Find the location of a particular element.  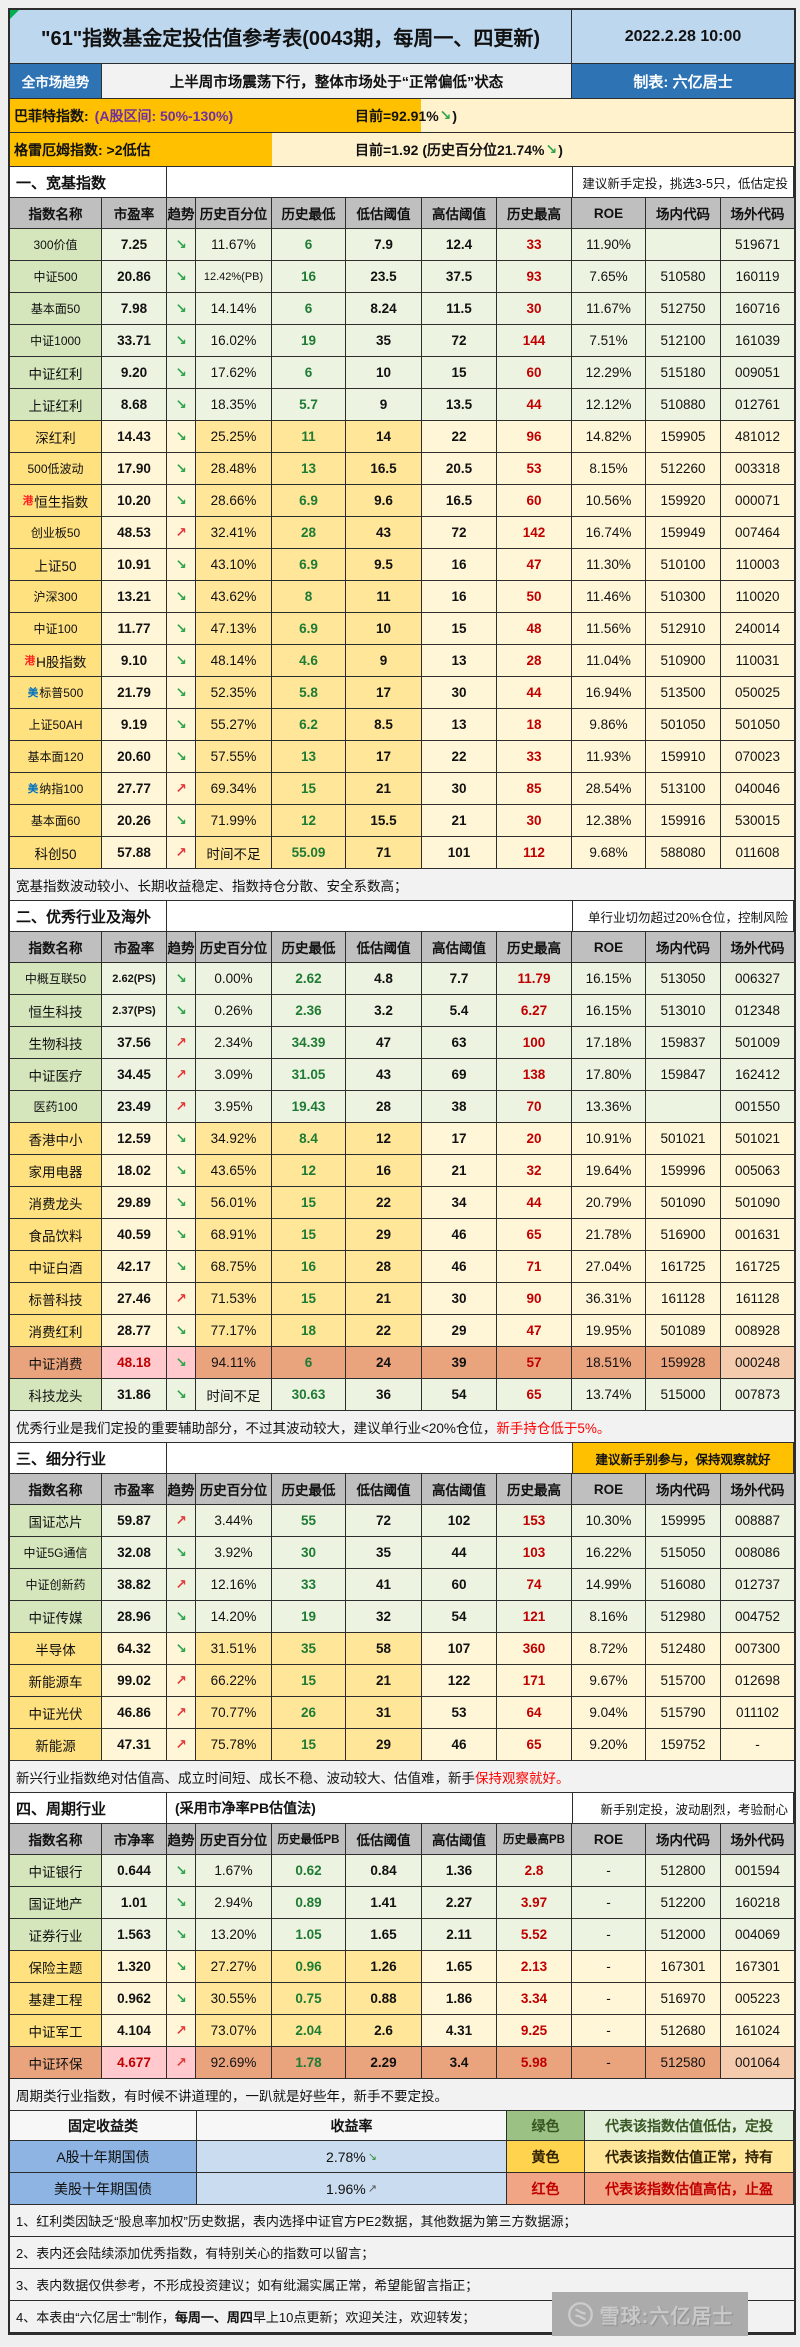

pct-cell: 3.09% is located at coordinates (234, 1074).